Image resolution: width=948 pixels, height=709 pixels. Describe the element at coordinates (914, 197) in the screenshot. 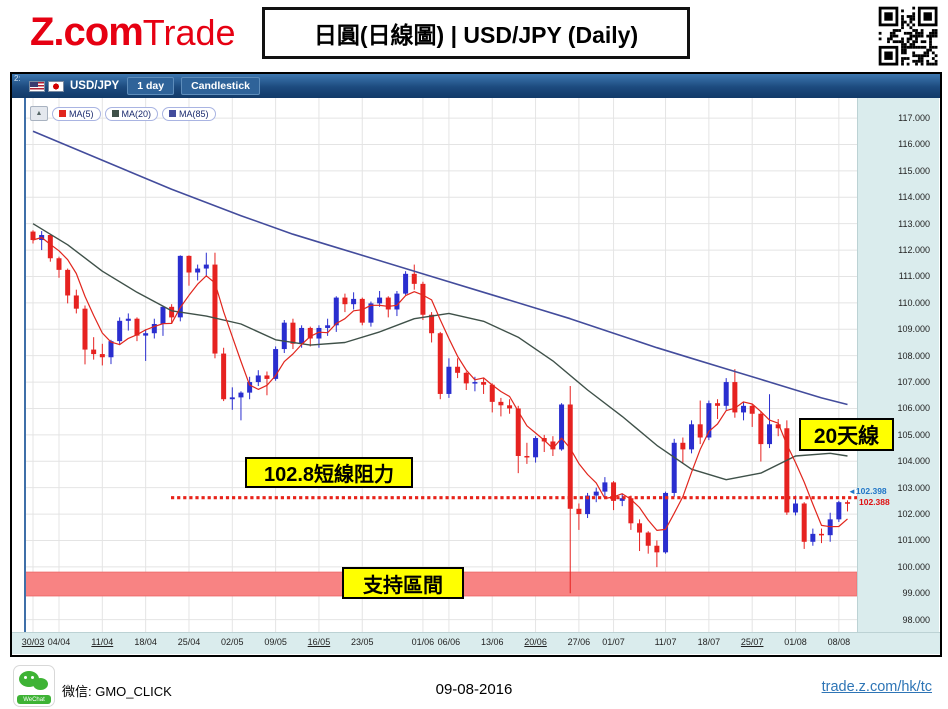

I see `y-axis-label: 114.000` at that location.